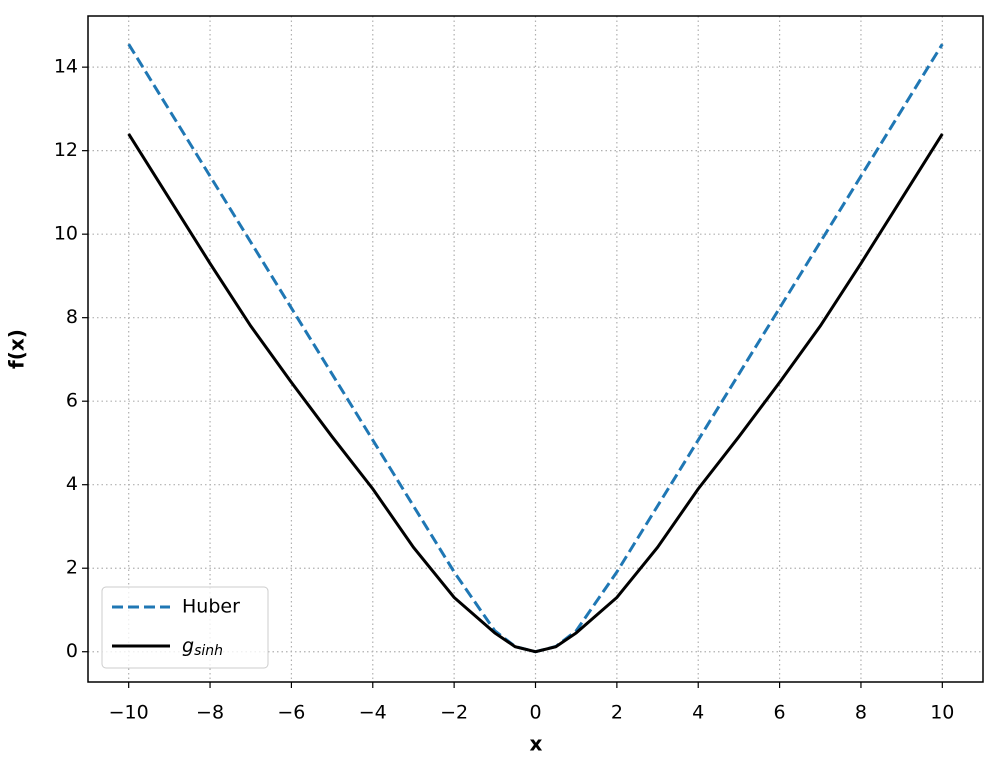 This screenshot has width=997, height=758. I want to click on x-axis-label: x, so click(536, 744).